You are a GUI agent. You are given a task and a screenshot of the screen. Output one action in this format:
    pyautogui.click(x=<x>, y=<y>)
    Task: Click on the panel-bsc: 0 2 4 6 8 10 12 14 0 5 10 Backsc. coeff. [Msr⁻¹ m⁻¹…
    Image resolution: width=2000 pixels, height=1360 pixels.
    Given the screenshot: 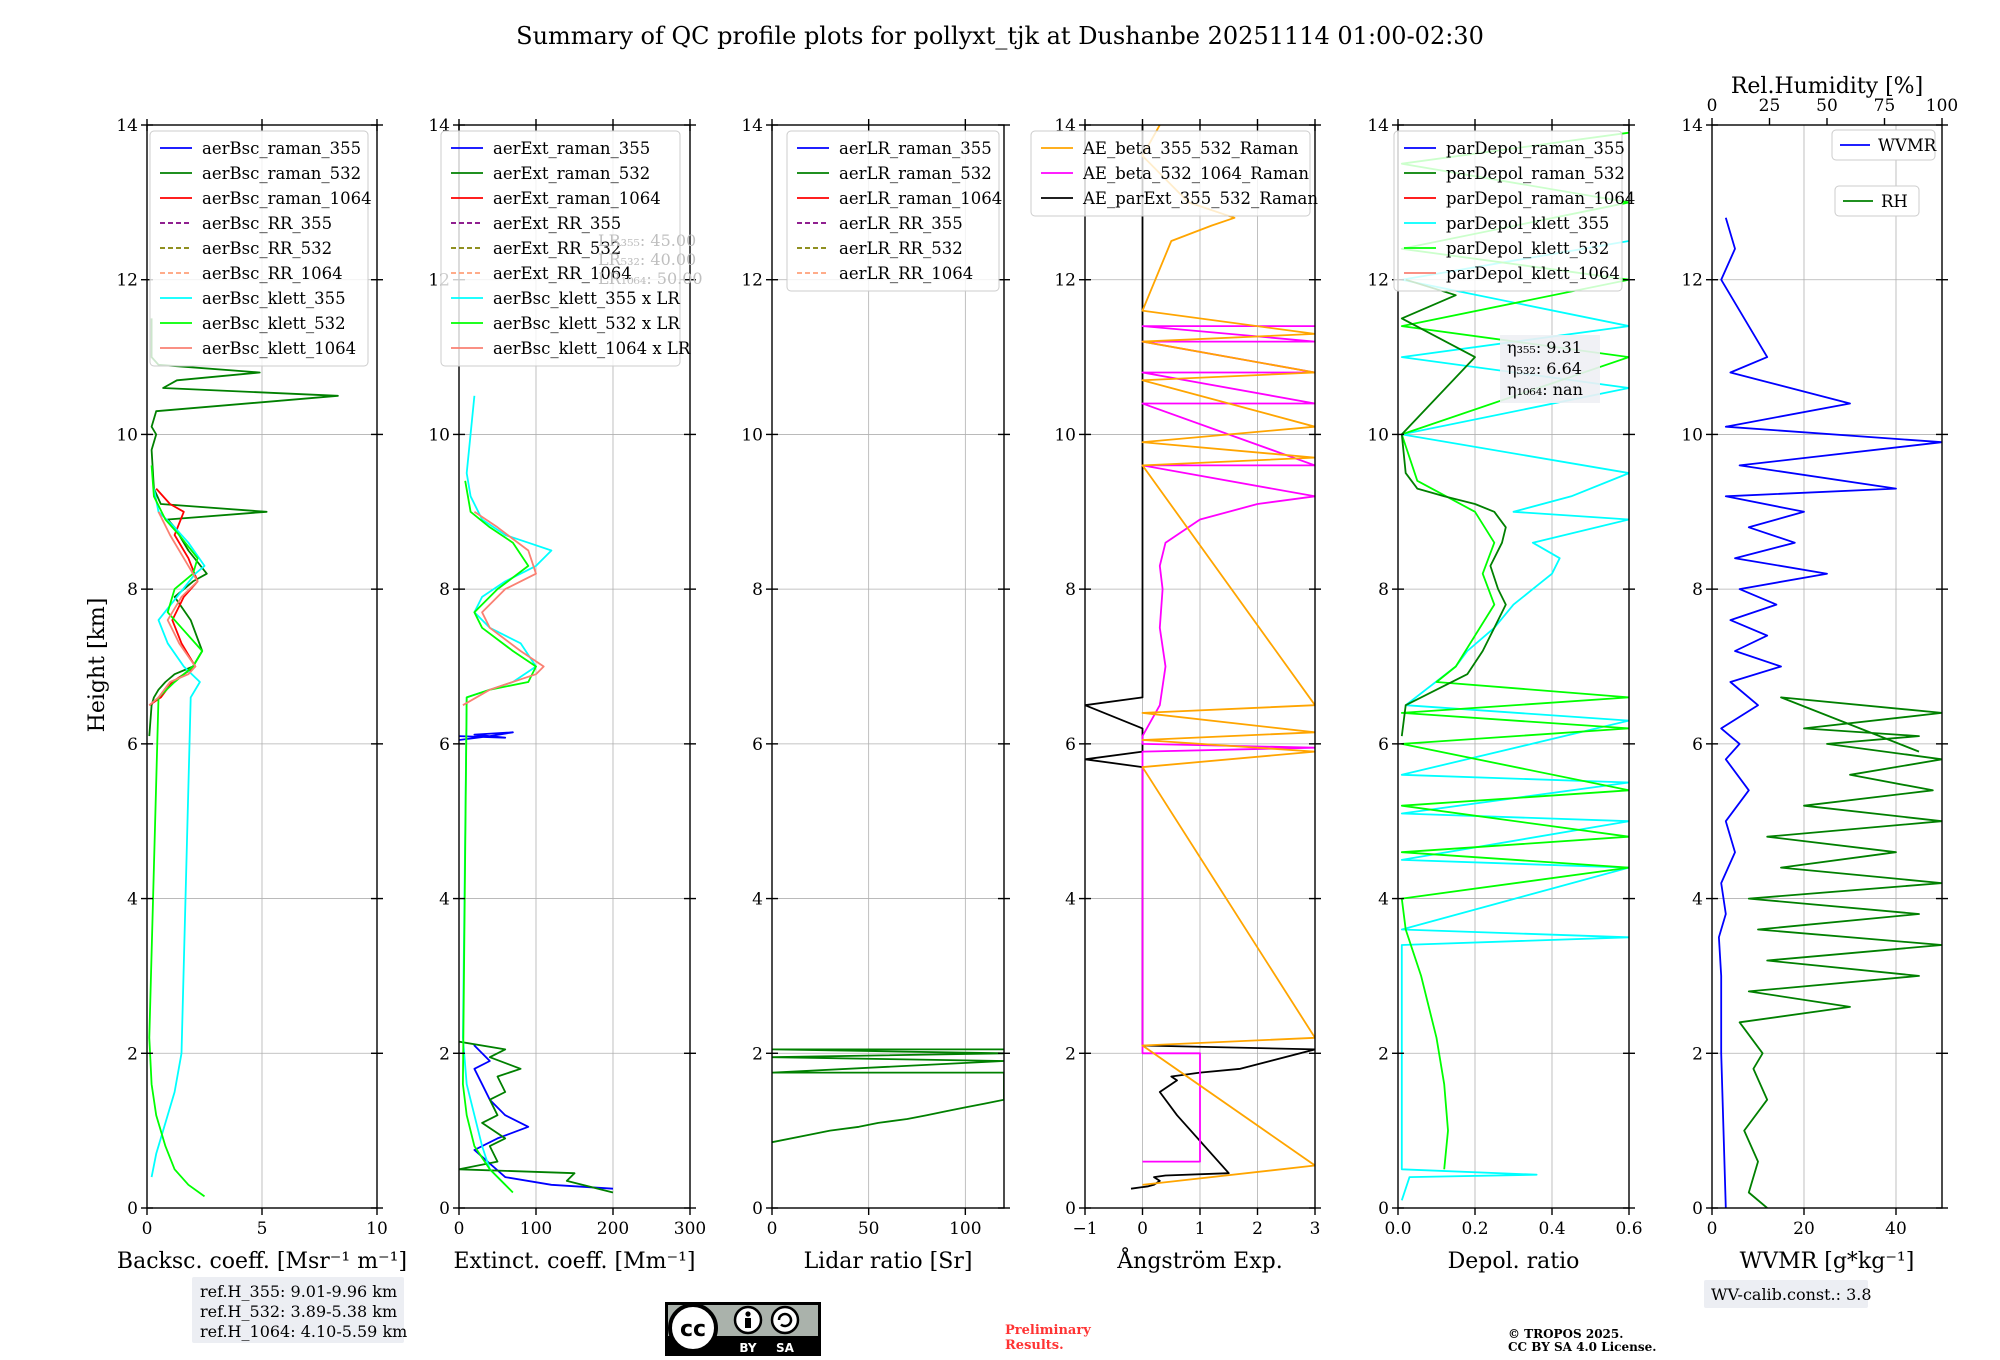 What is the action you would take?
    pyautogui.click(x=261, y=695)
    